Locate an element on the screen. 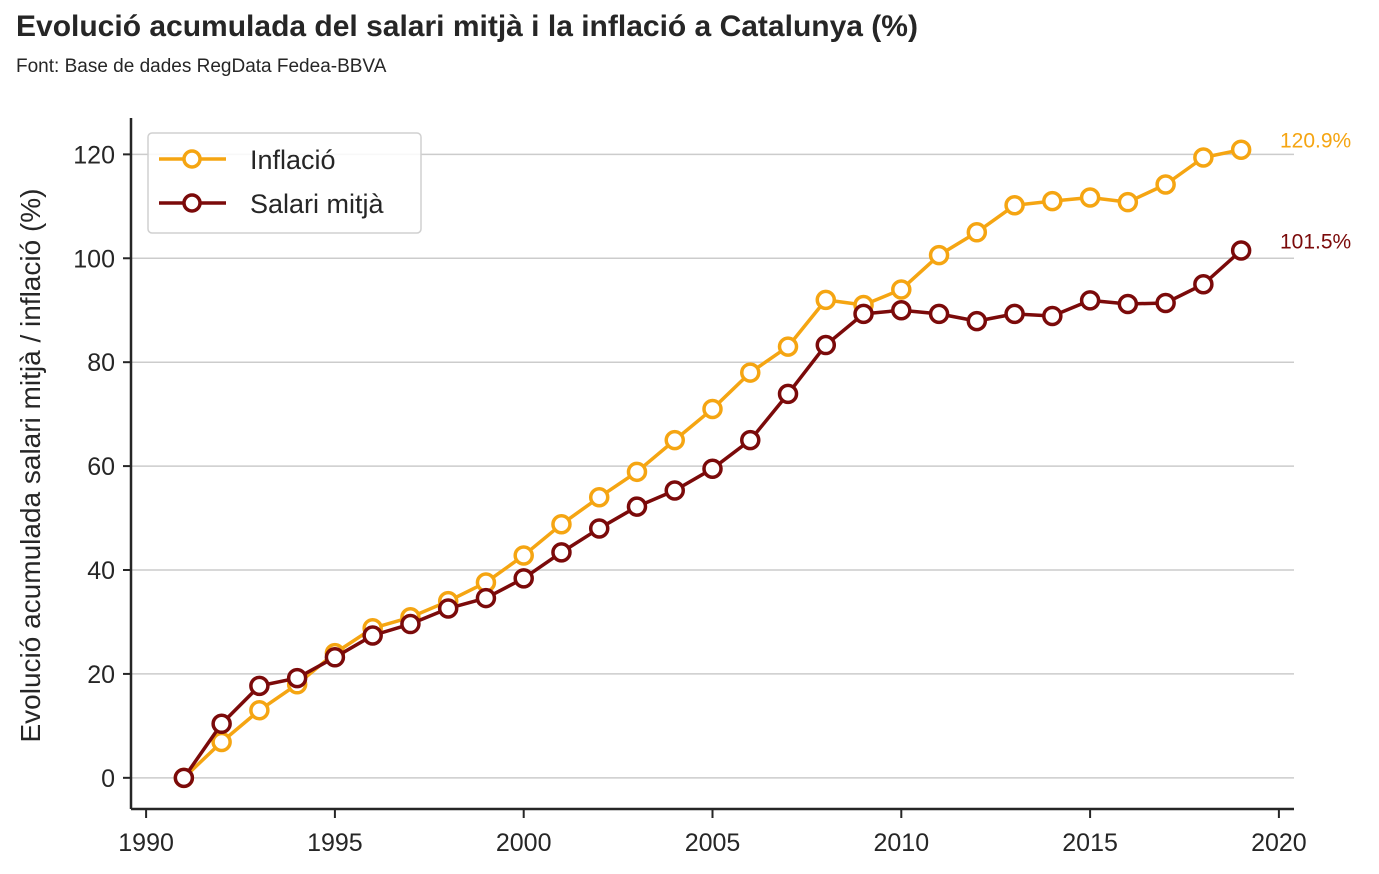 This screenshot has height=874, width=1379. y-tick-label: 60 is located at coordinates (101, 467).